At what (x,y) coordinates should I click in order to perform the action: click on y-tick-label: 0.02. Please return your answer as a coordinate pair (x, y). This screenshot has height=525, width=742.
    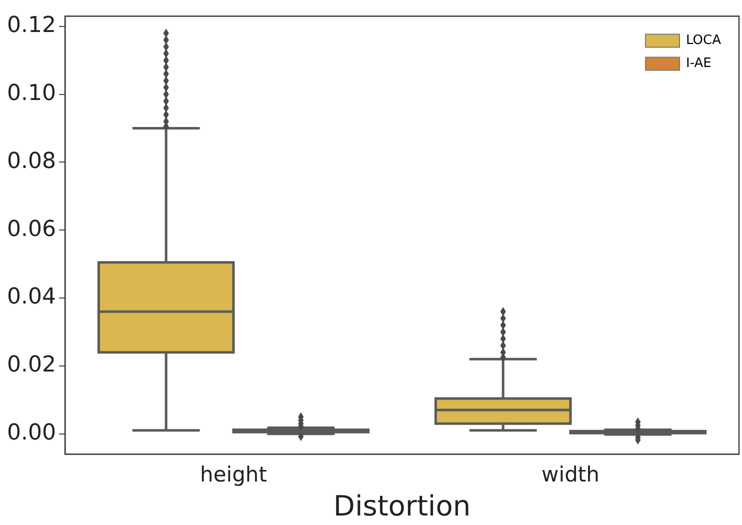
    Looking at the image, I should click on (31, 365).